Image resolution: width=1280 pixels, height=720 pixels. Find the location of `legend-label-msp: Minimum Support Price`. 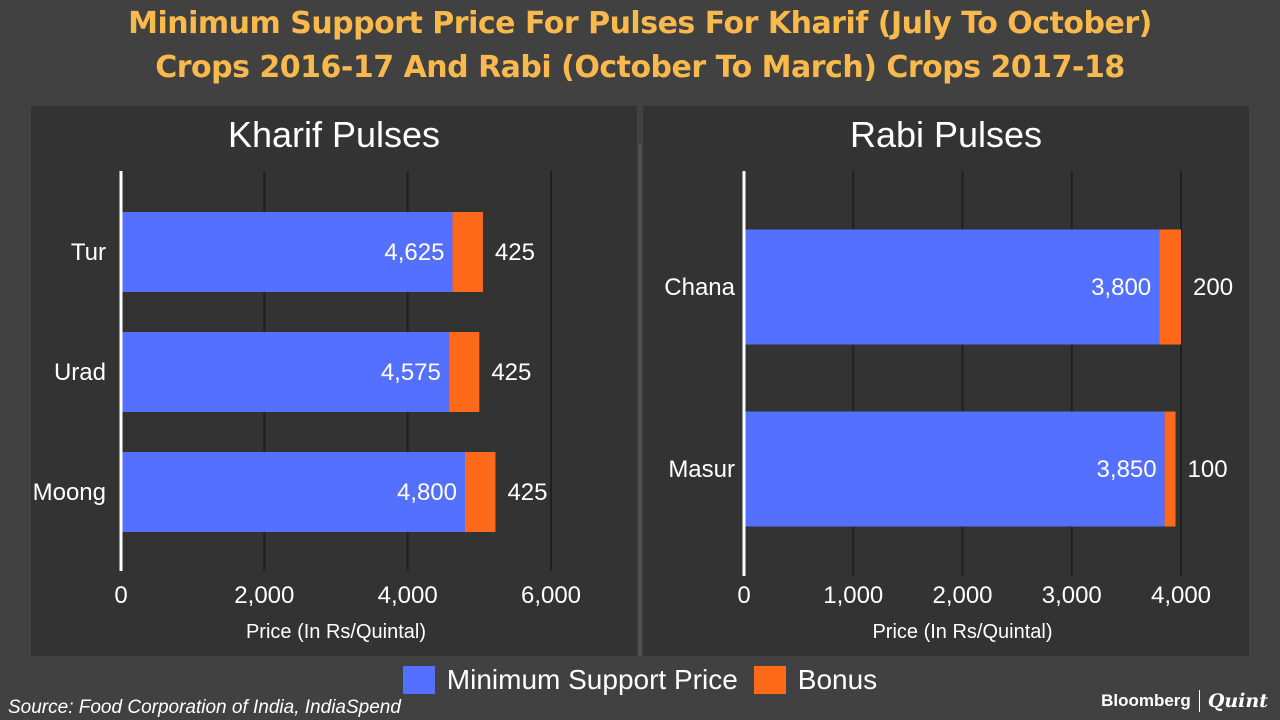

legend-label-msp: Minimum Support Price is located at coordinates (592, 679).